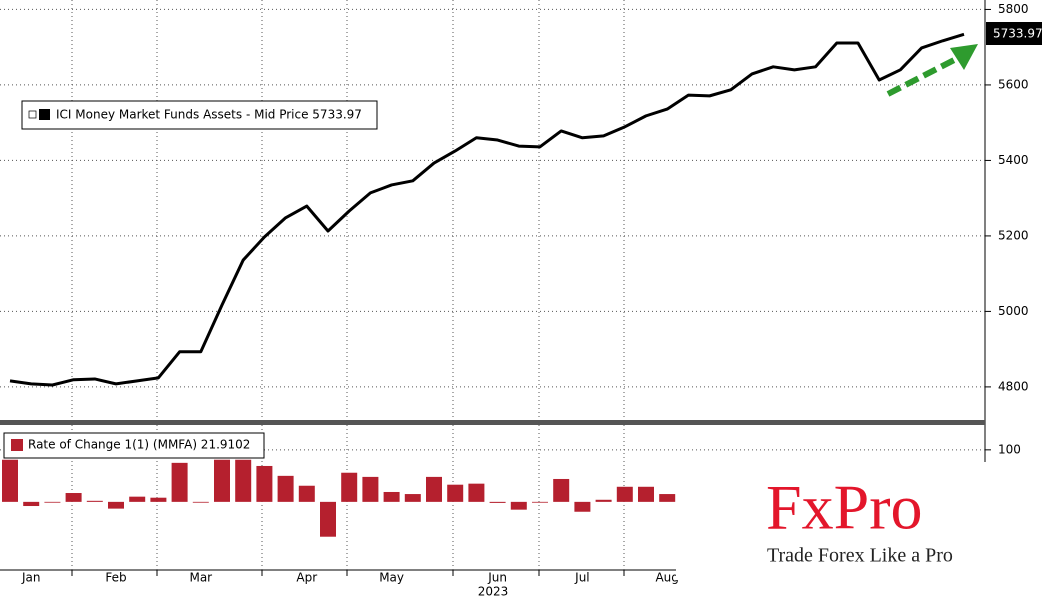 Image resolution: width=1042 pixels, height=599 pixels. Describe the element at coordinates (492, 422) in the screenshot. I see `panel-divider` at that location.